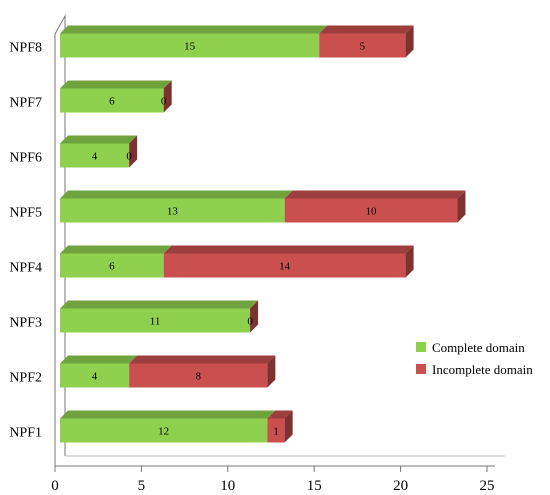 The image size is (550, 495). Describe the element at coordinates (227, 486) in the screenshot. I see `x-tick-label: 10` at that location.